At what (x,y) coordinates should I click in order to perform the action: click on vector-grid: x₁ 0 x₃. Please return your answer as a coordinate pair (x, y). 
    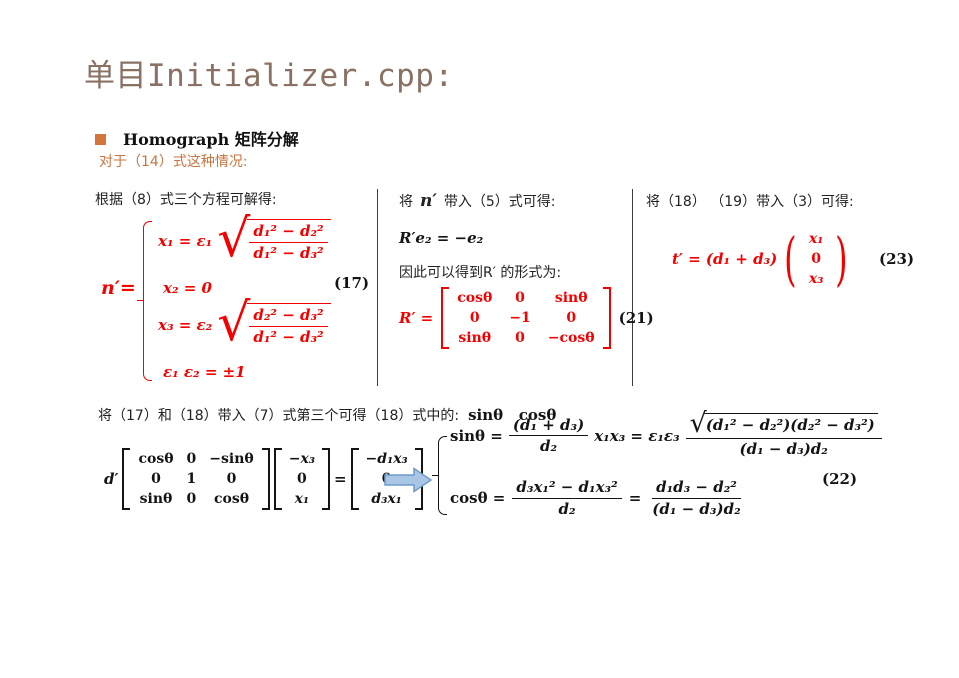
    Looking at the image, I should click on (816, 259).